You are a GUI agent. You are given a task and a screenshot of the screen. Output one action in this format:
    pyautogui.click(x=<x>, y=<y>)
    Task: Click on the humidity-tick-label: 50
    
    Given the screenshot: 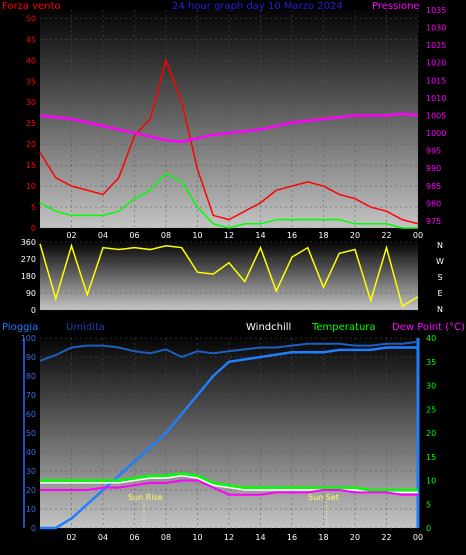 What is the action you would take?
    pyautogui.click(x=31, y=433)
    